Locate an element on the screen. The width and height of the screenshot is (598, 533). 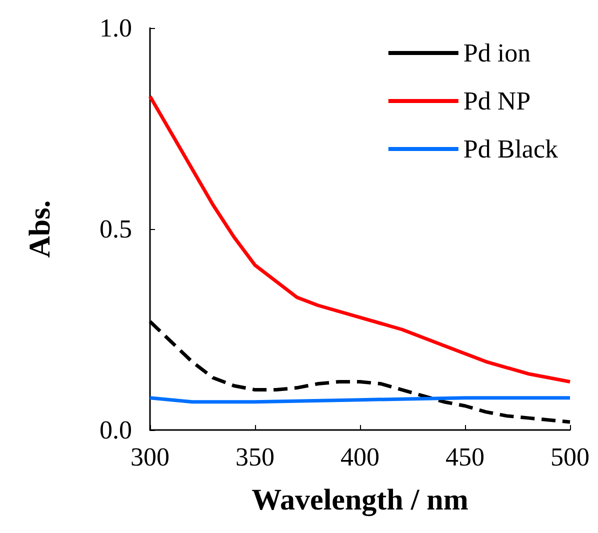
x-tick-label: 500 is located at coordinates (570, 457).